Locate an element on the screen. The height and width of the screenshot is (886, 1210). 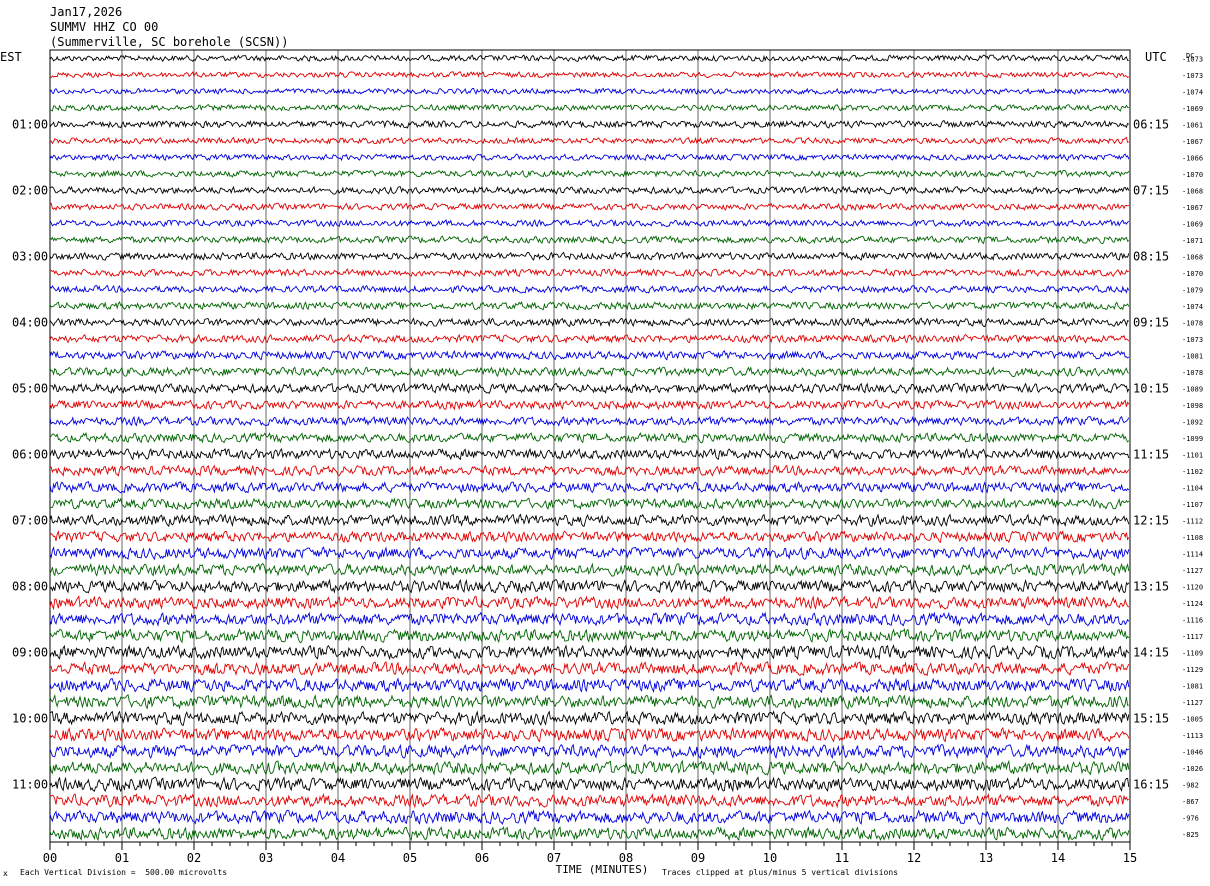
x-tick-label: 05 is located at coordinates (410, 858).